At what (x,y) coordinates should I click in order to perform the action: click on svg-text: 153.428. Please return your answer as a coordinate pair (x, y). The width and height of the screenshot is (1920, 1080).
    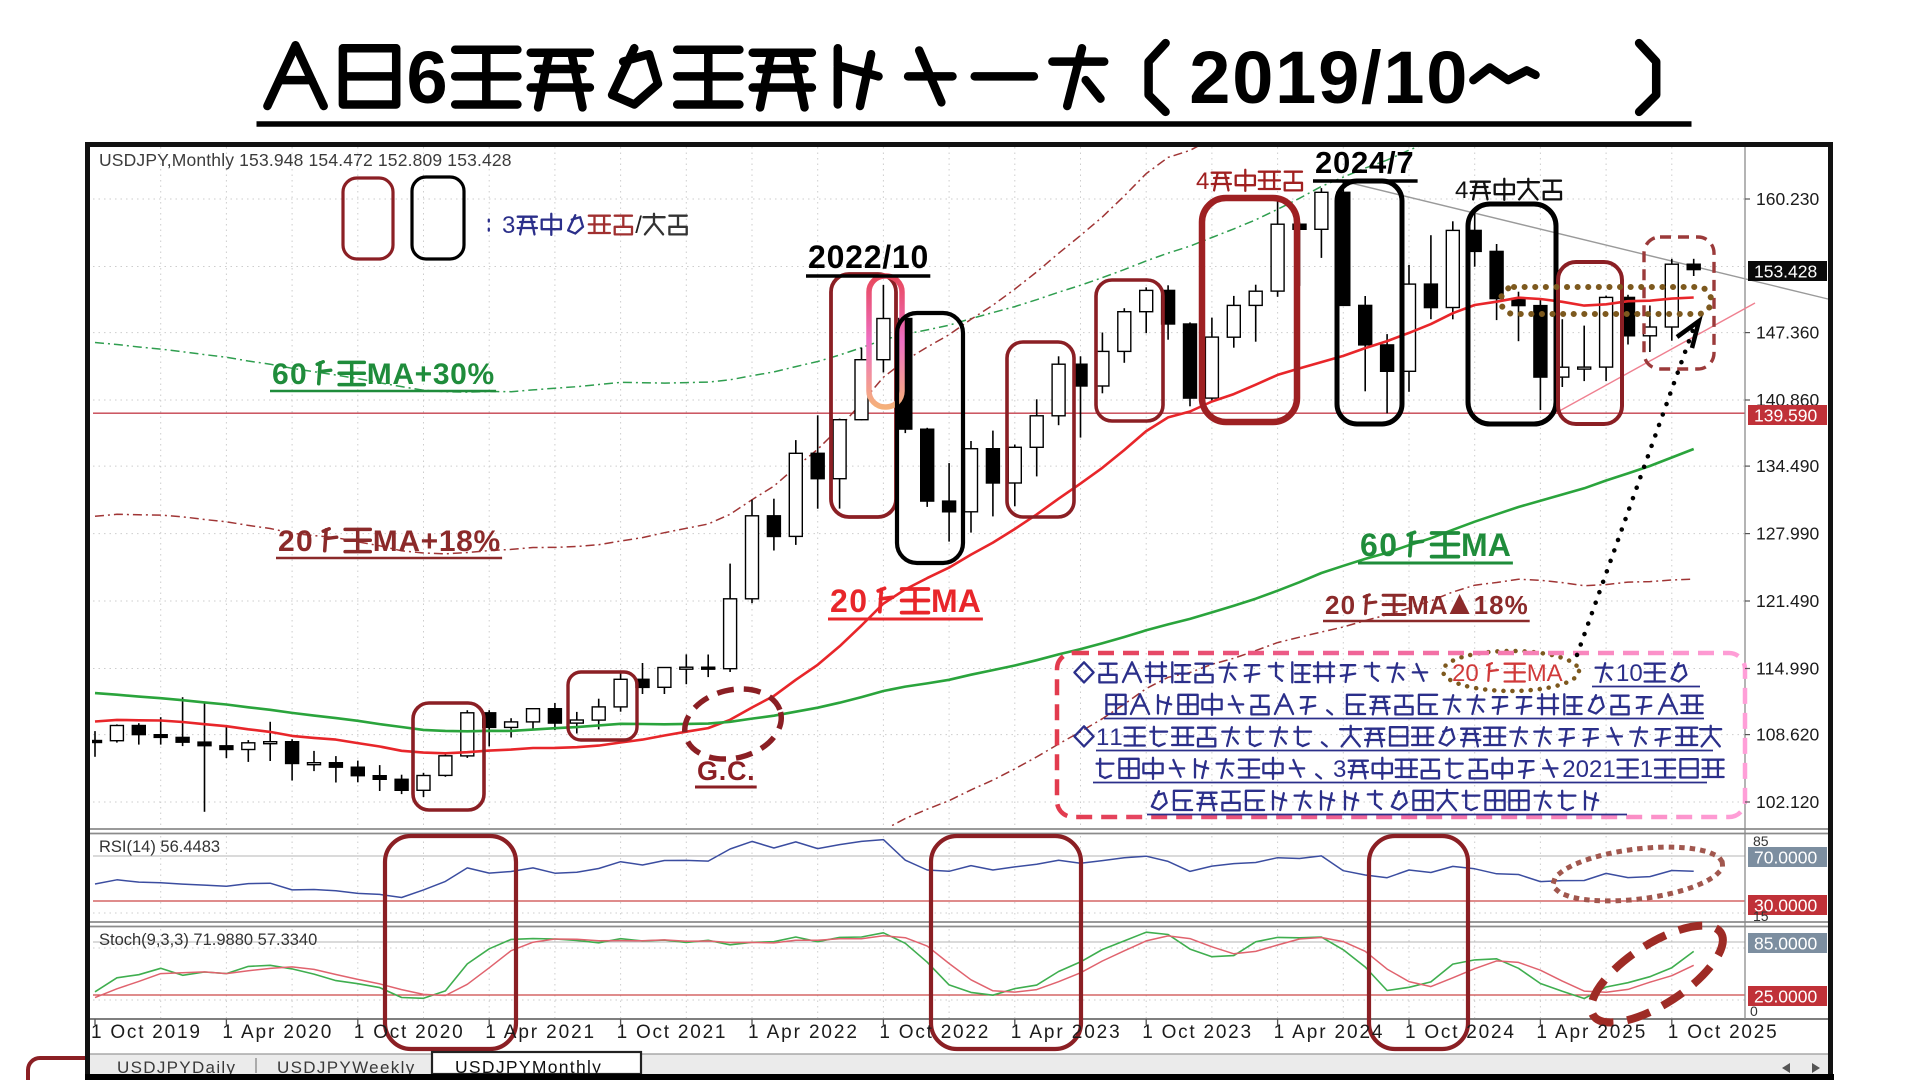
    Looking at the image, I should click on (1785, 272).